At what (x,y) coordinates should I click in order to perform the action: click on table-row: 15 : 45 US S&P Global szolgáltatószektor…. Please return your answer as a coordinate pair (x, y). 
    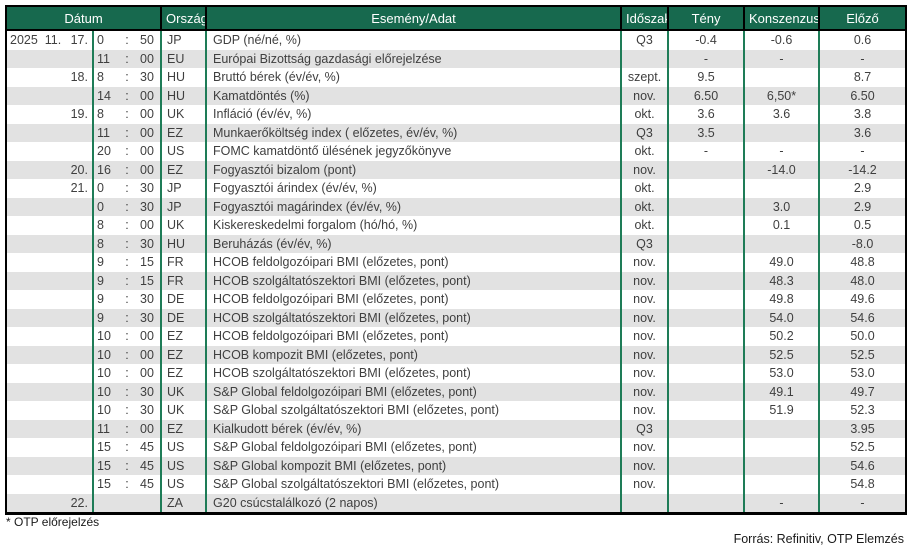
    Looking at the image, I should click on (456, 484).